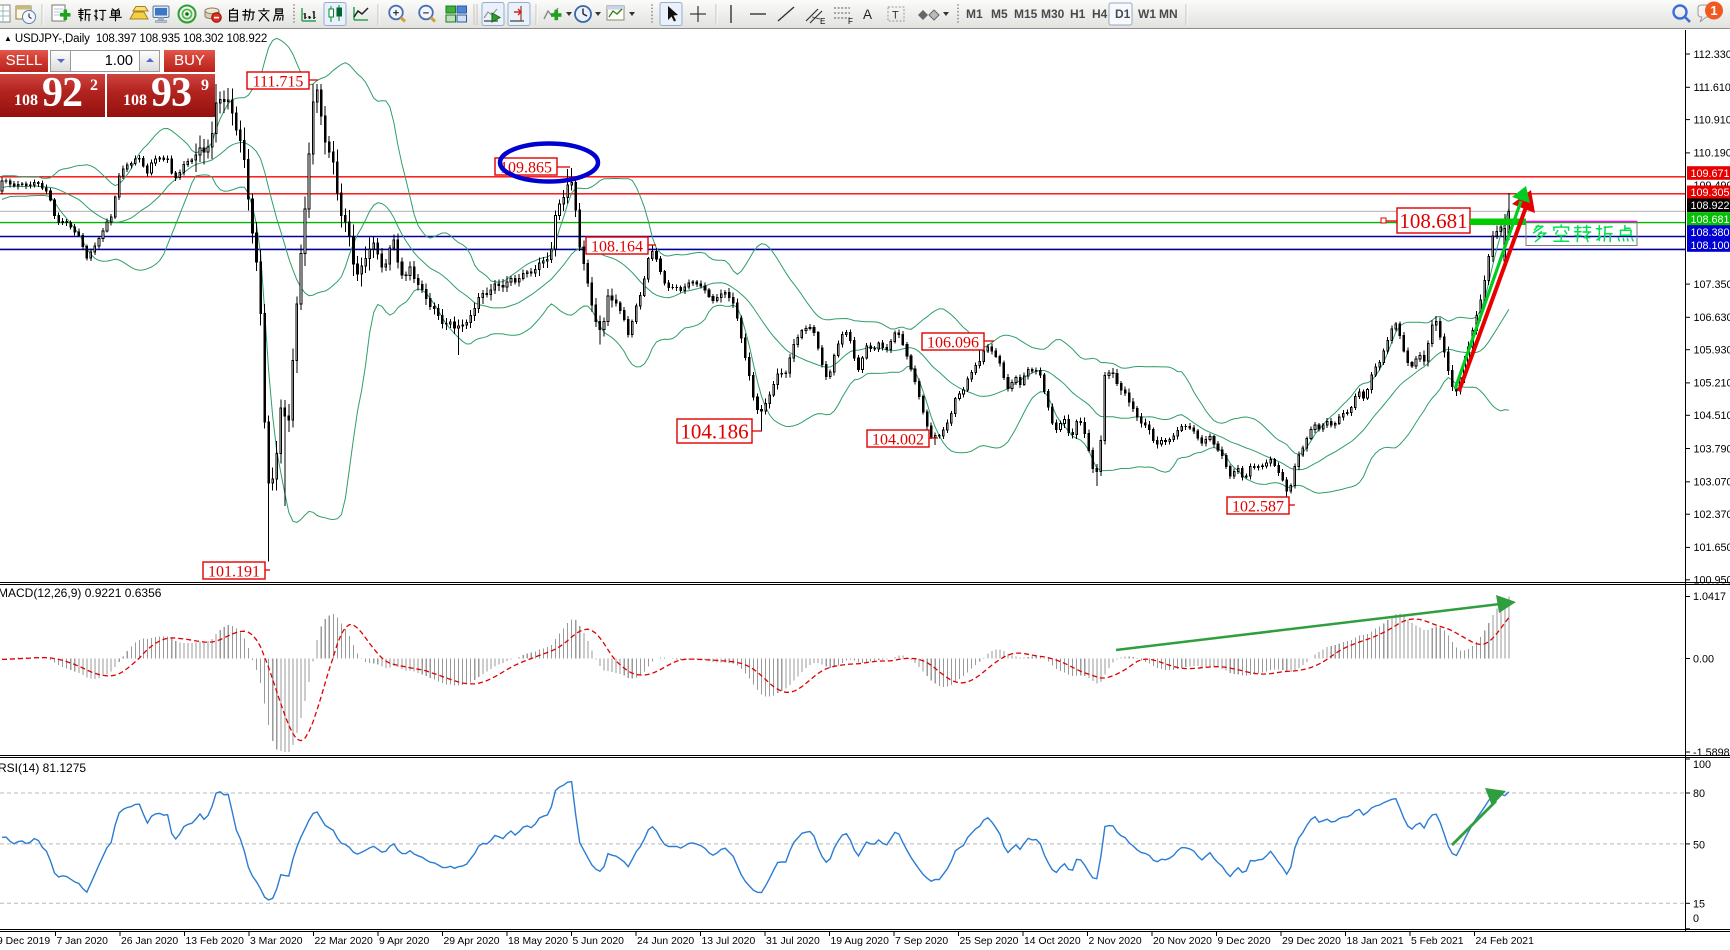 The height and width of the screenshot is (950, 1730). Describe the element at coordinates (1711, 753) in the screenshot. I see `svg-text: -1.5898` at that location.